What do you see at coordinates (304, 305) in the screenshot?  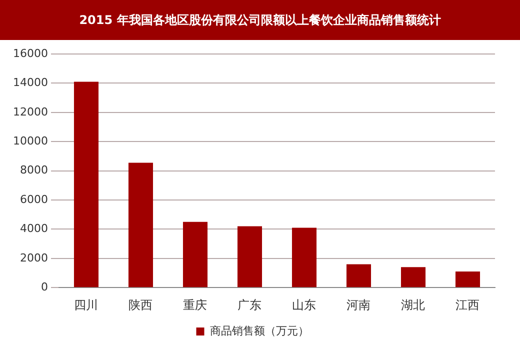 I see `x-tick-label: 山东` at bounding box center [304, 305].